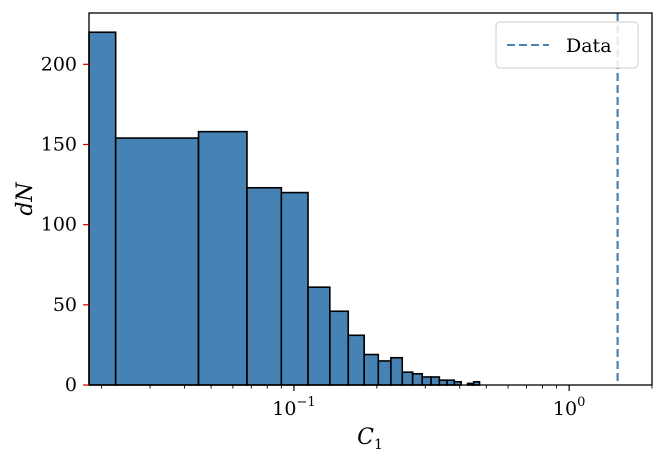  Describe the element at coordinates (581, 402) in the screenshot. I see `x-tick-label-exponent: 0` at that location.